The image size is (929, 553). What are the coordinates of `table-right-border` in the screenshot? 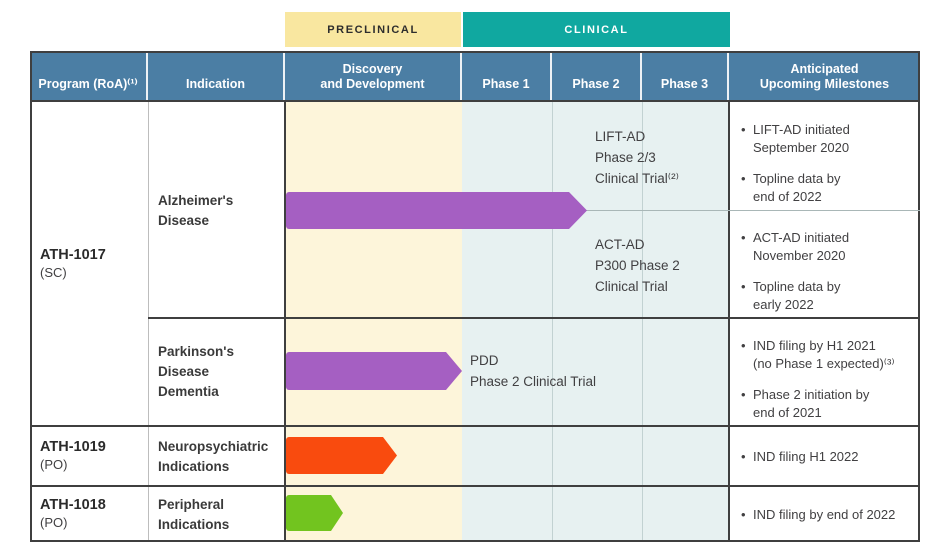 It's located at (919, 296).